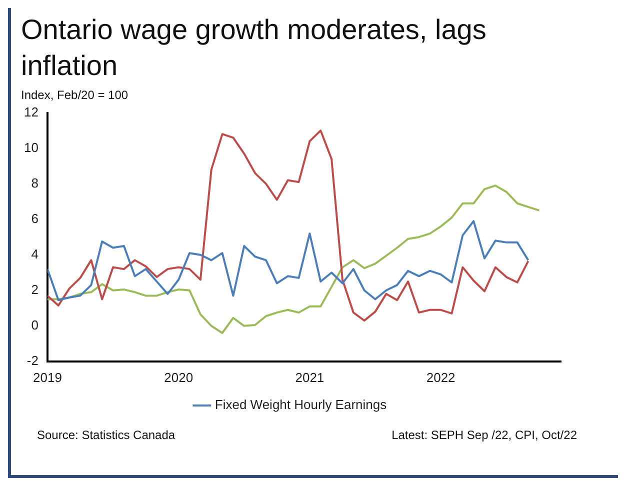 The width and height of the screenshot is (634, 483). Describe the element at coordinates (31, 112) in the screenshot. I see `y-tick-label: 12` at that location.